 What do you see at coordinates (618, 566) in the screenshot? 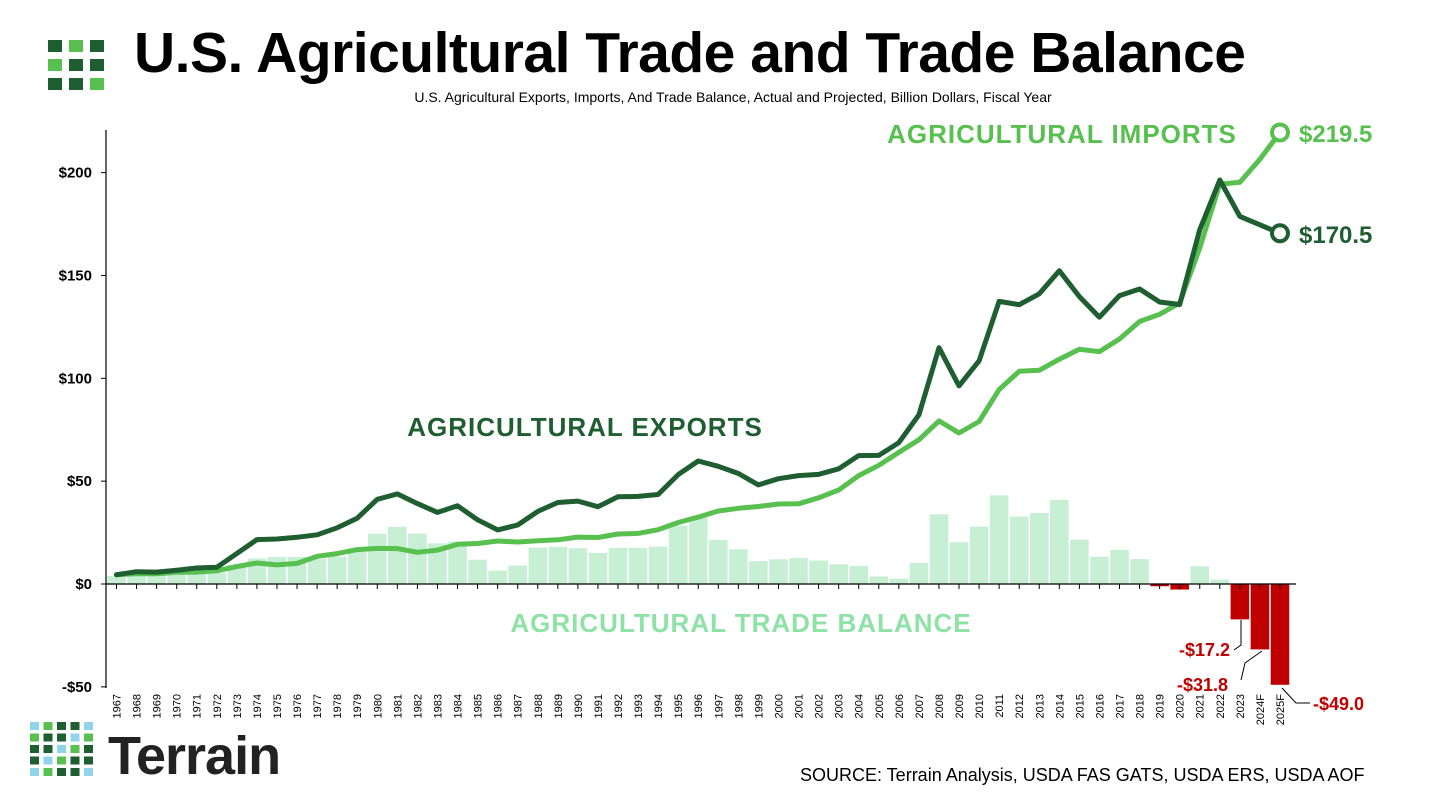
I see `balance-bar-1992` at bounding box center [618, 566].